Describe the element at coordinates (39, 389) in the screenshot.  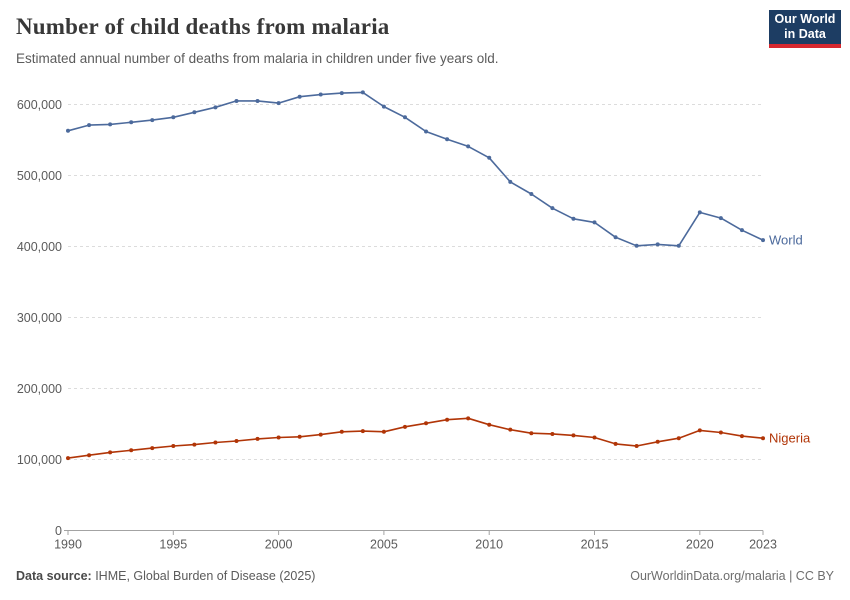
I see `y-tick-label: 200,000` at that location.